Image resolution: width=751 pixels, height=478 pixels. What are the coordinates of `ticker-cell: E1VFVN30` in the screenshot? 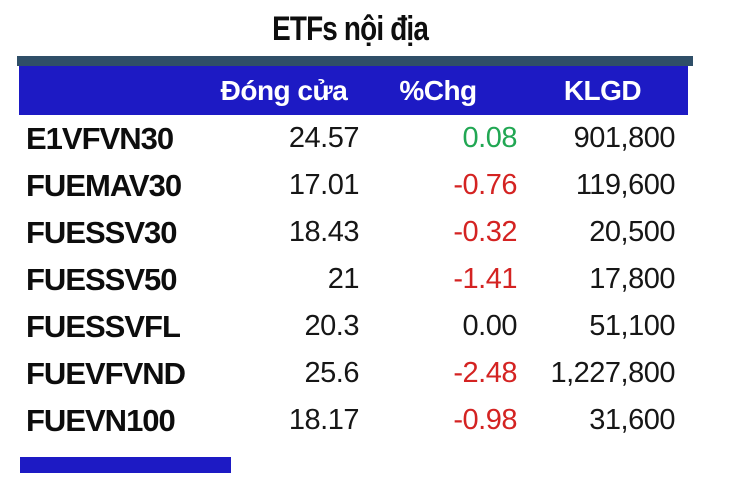 It's located at (100, 138).